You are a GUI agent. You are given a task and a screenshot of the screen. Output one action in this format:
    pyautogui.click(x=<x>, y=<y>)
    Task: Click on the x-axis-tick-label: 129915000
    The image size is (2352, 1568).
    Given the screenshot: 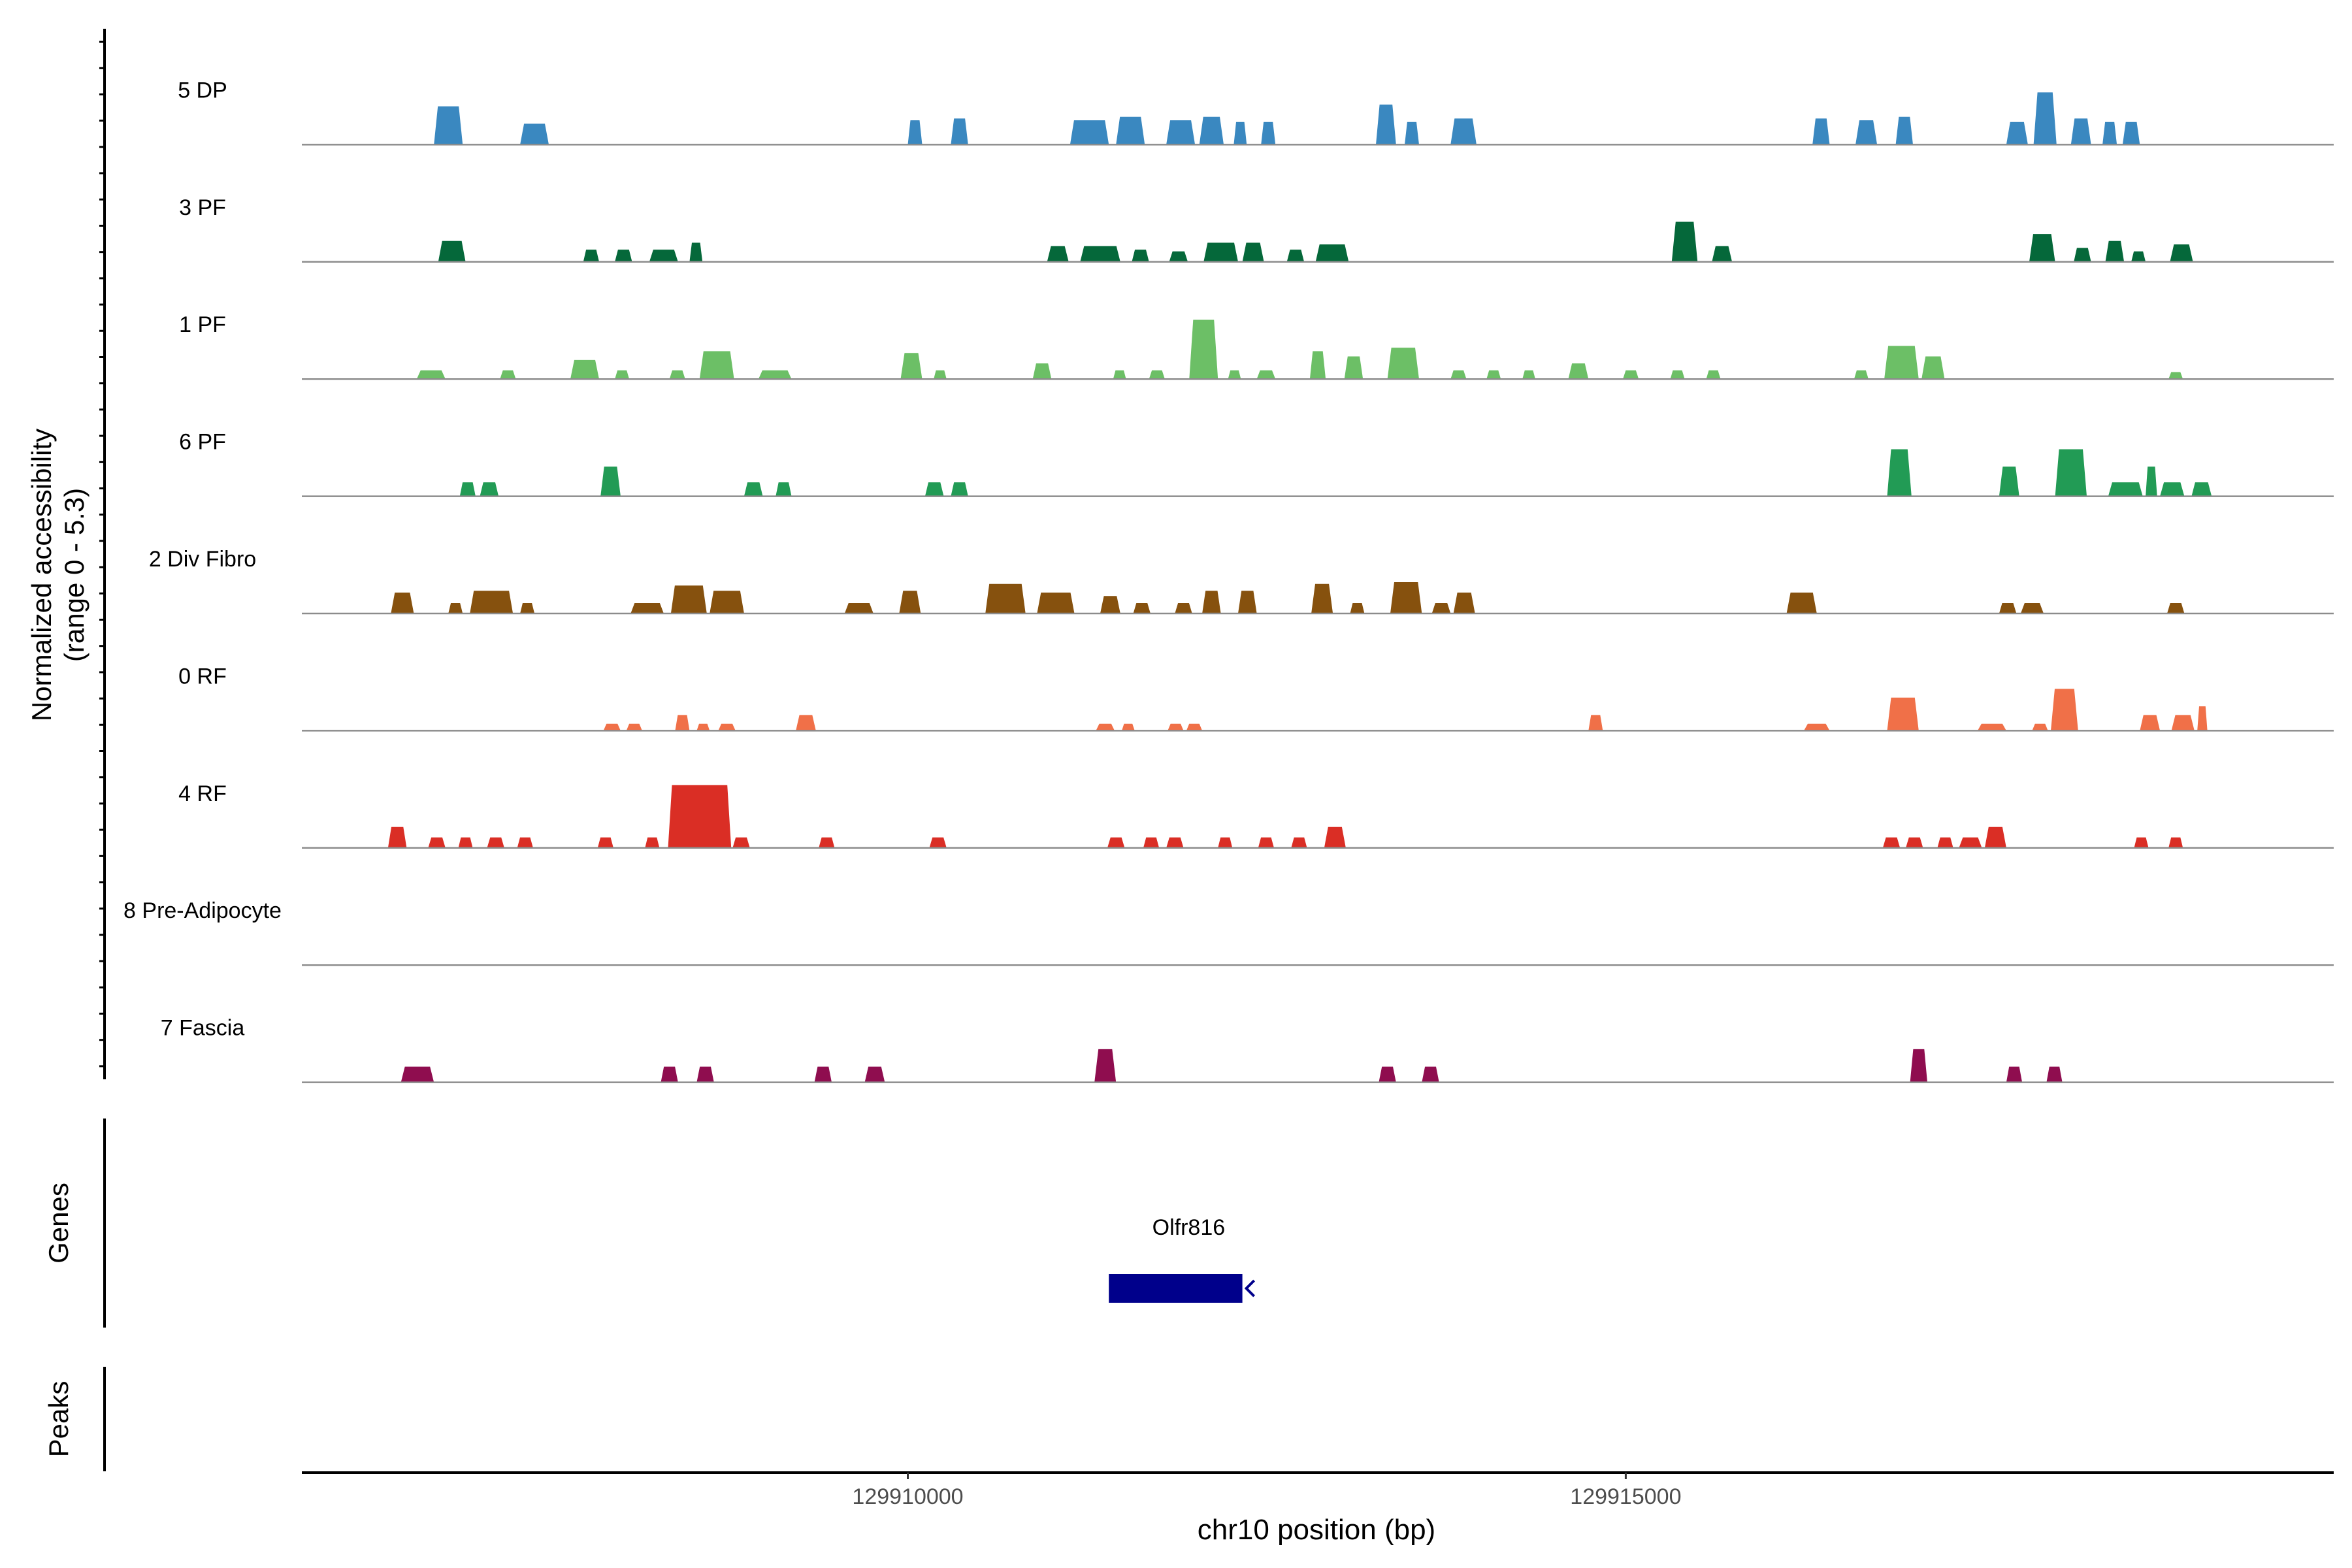 What is the action you would take?
    pyautogui.click(x=1625, y=1496)
    